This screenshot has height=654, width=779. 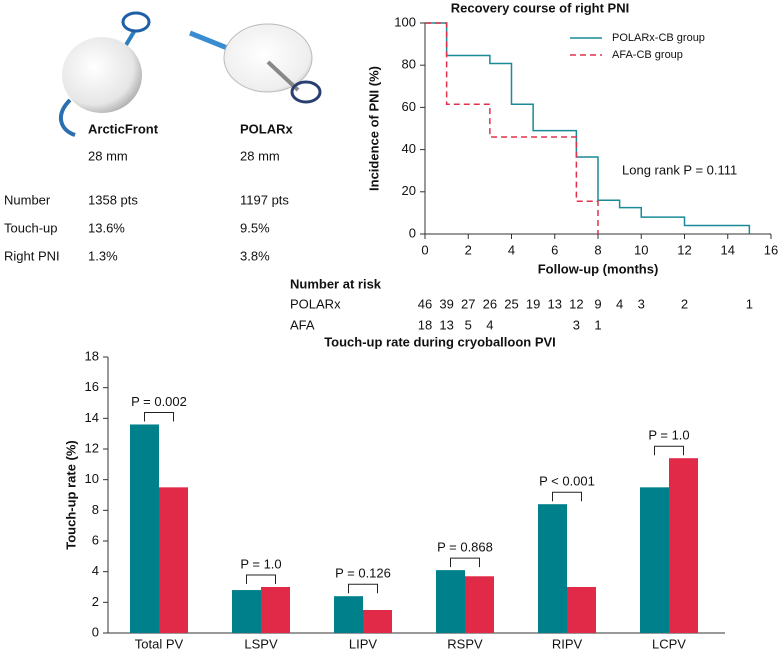 What do you see at coordinates (255, 227) in the screenshot?
I see `row-value: 9.5%` at bounding box center [255, 227].